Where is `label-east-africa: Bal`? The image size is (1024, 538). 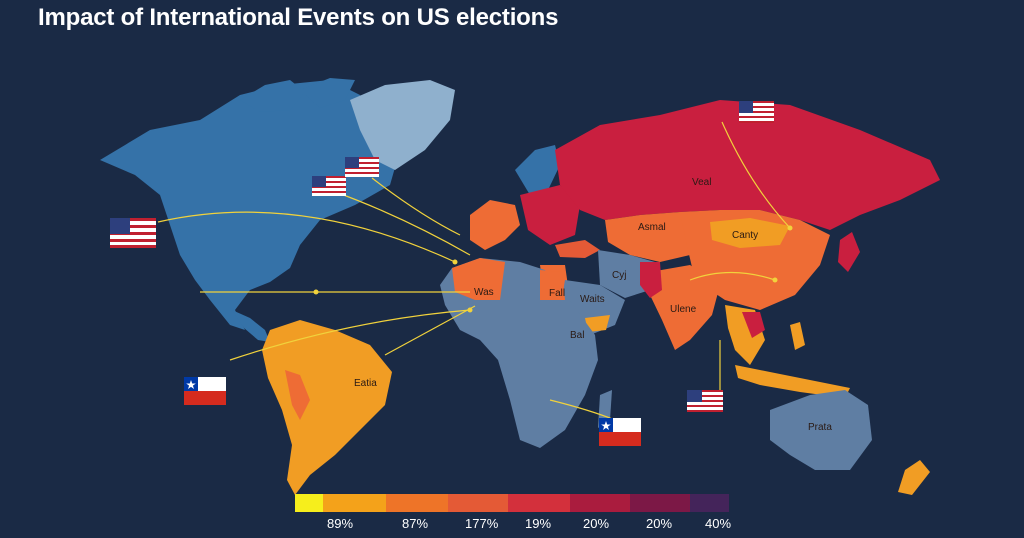
label-east-africa: Bal is located at coordinates (577, 335).